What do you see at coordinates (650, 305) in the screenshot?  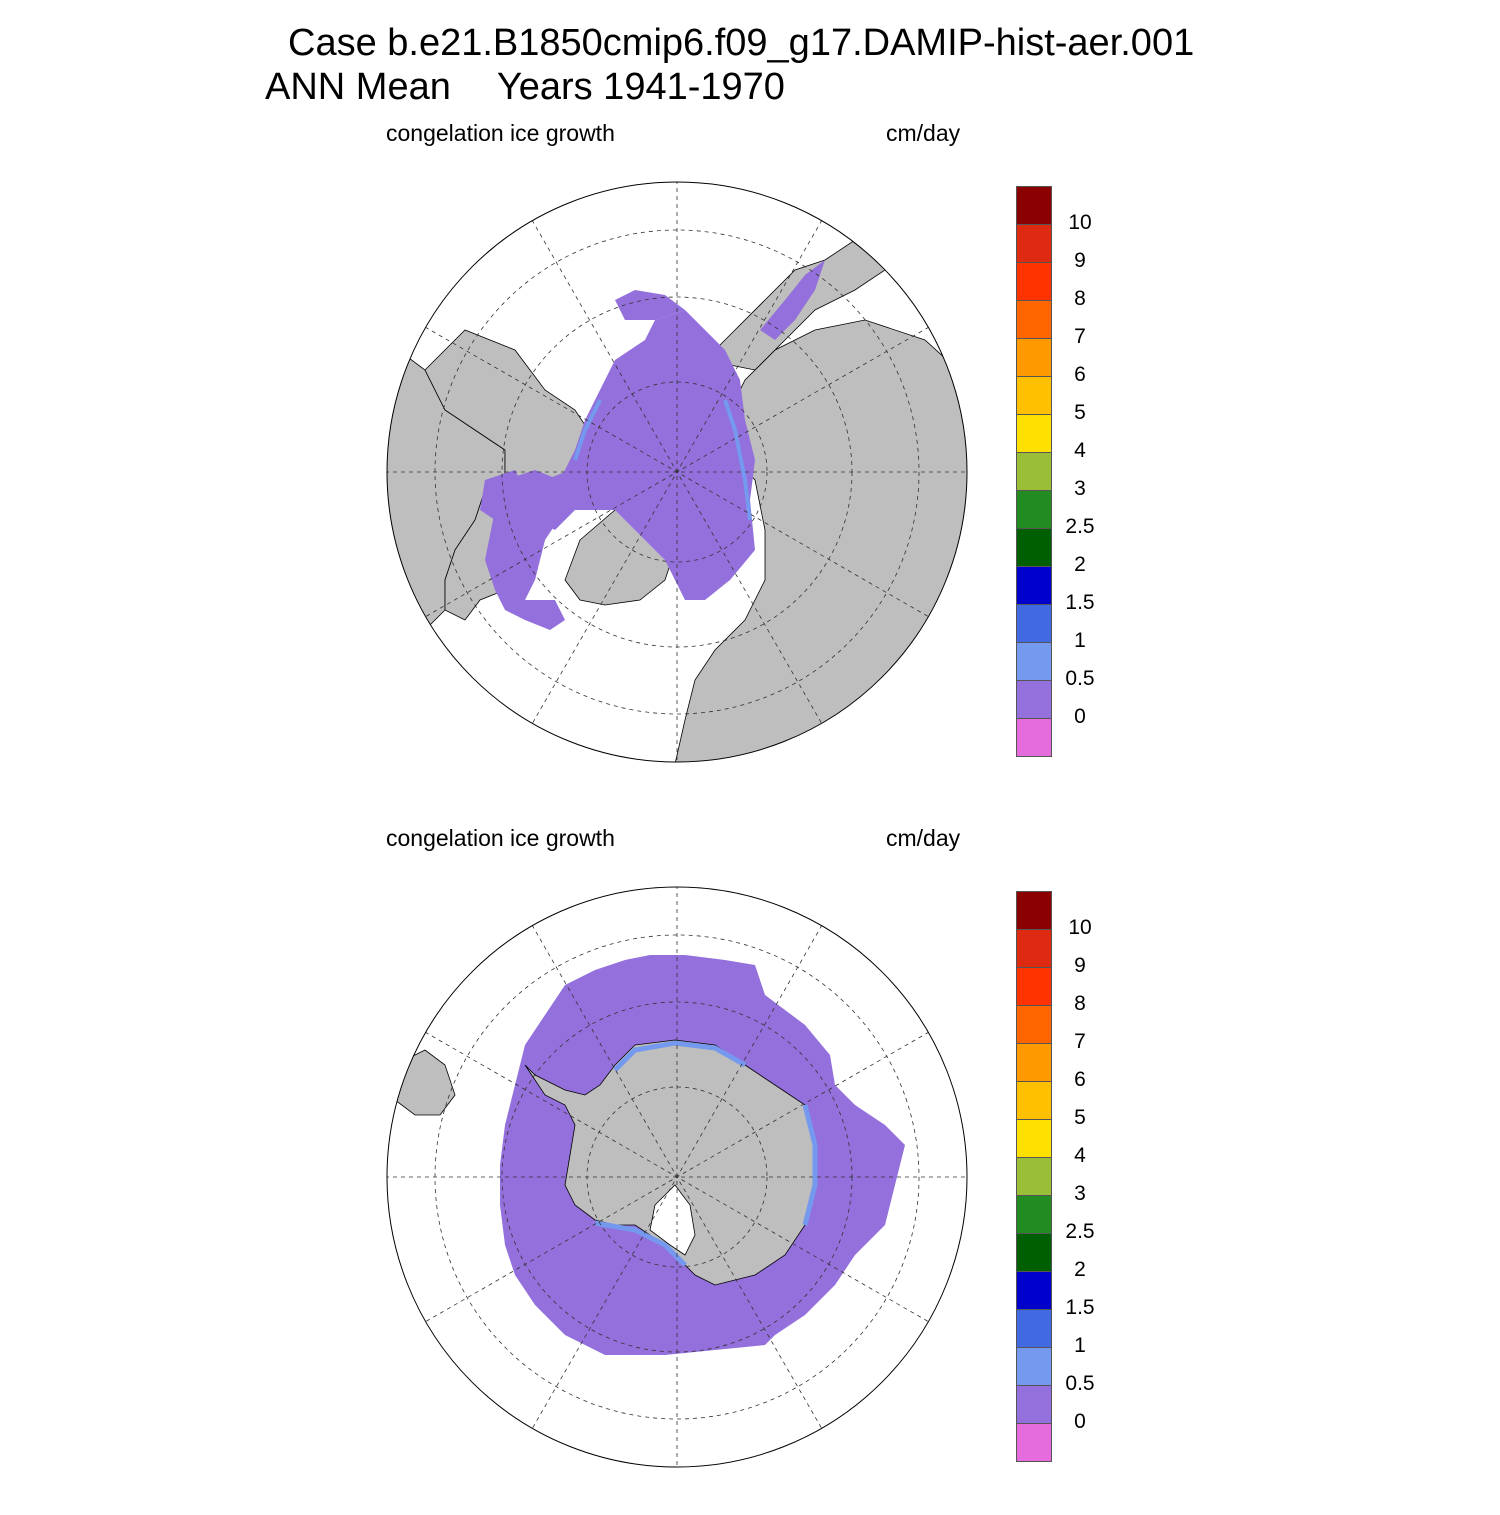 I see `sea-ice-bering` at bounding box center [650, 305].